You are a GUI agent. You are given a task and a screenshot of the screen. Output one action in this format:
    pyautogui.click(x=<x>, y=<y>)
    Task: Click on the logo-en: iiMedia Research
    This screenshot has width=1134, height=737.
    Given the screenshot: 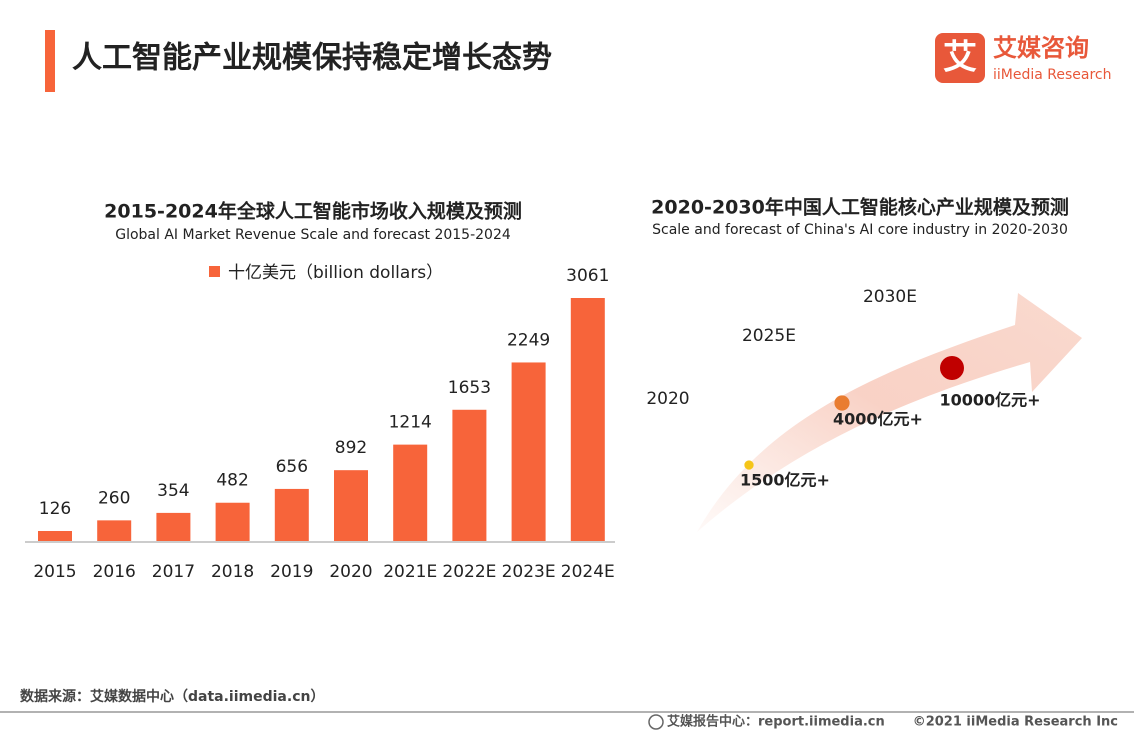 What is the action you would take?
    pyautogui.click(x=1052, y=75)
    